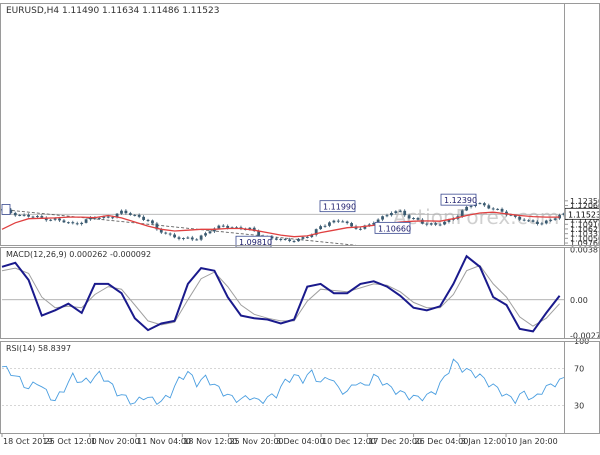 The image size is (600, 455). What do you see at coordinates (585, 238) in the screenshot?
I see `price-tick-label: 1.10050` at bounding box center [585, 238].